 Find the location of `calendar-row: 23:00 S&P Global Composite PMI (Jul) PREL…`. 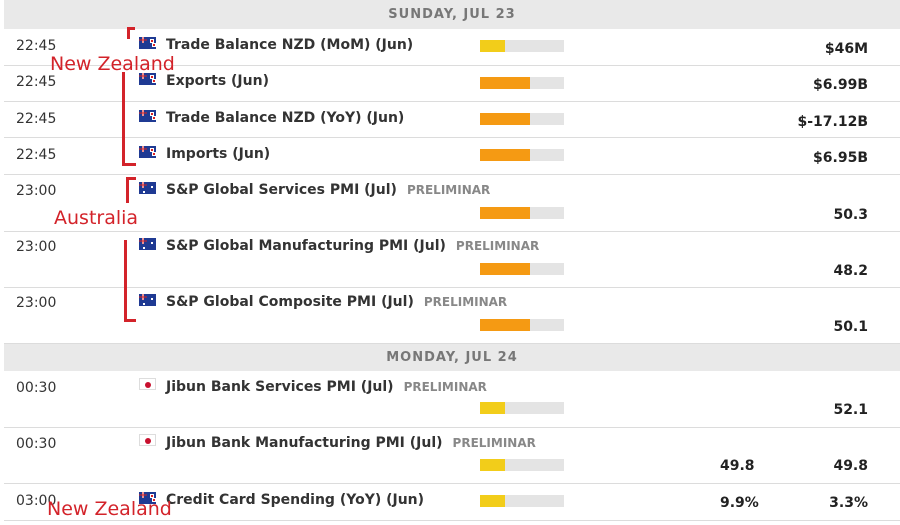

calendar-row: 23:00 S&P Global Composite PMI (Jul) PREL… is located at coordinates (452, 316).